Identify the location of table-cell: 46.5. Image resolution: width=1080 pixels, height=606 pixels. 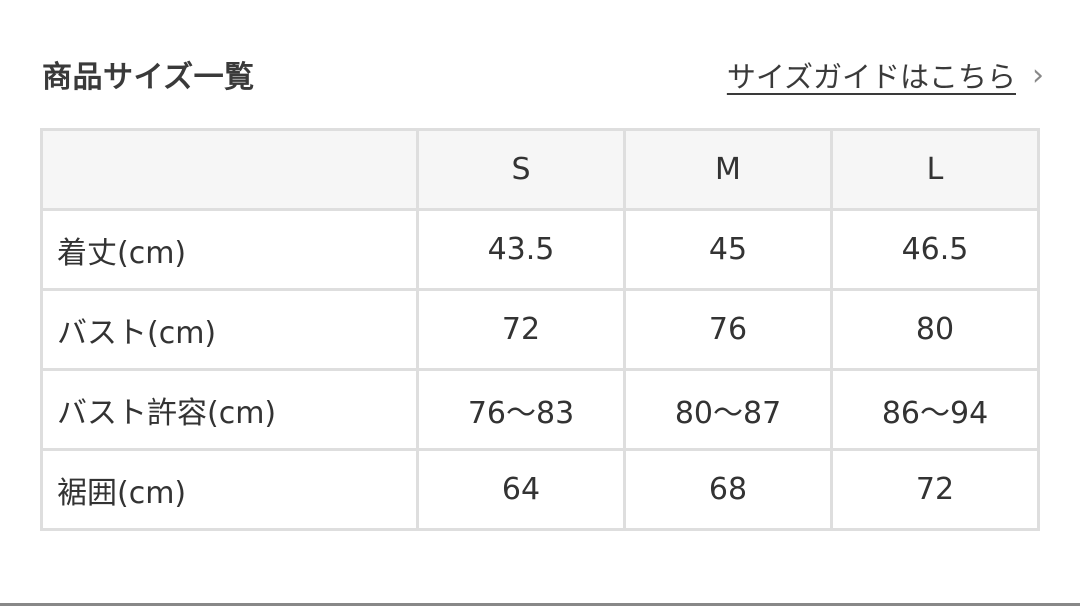
(935, 249).